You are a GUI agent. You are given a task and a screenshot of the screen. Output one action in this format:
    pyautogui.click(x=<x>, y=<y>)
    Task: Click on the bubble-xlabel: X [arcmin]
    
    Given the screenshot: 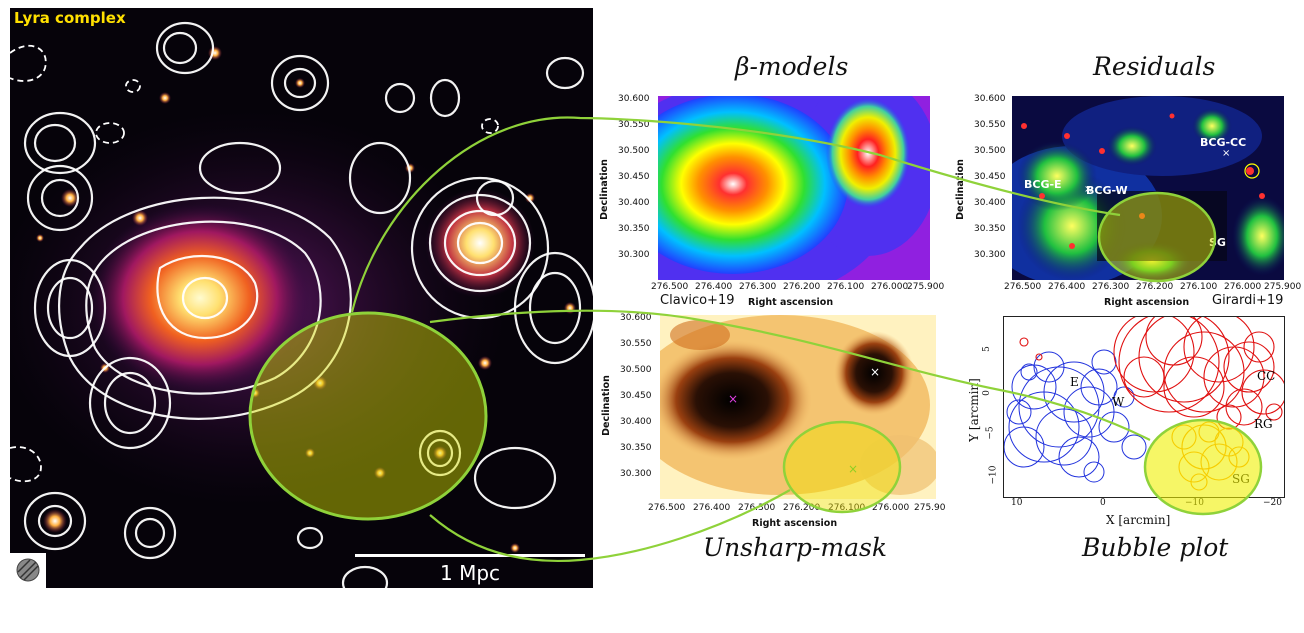 What is the action you would take?
    pyautogui.click(x=1138, y=520)
    